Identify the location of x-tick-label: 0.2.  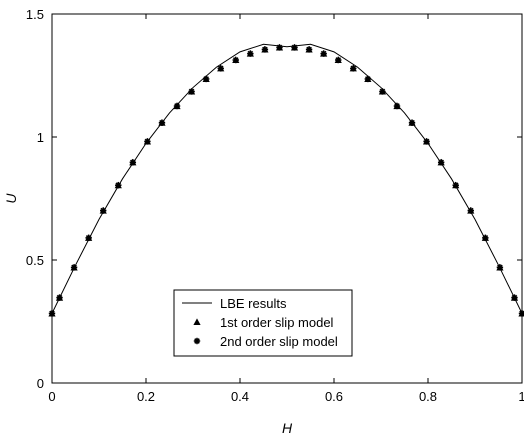
(146, 396).